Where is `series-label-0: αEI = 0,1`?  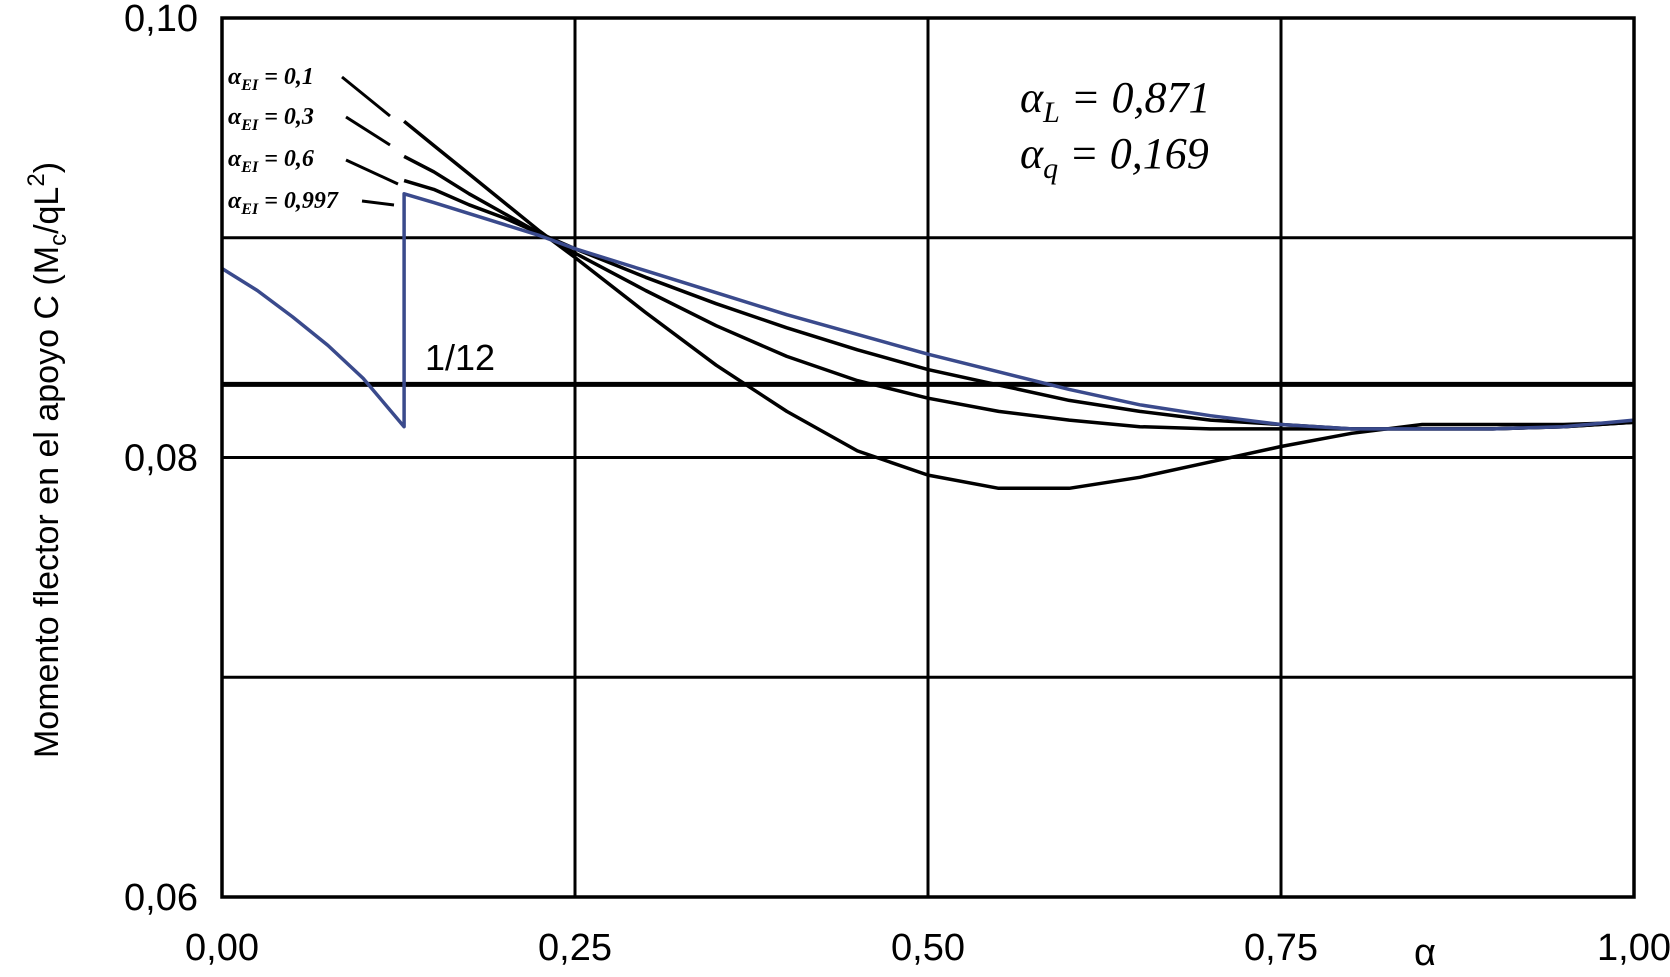 series-label-0: αEI = 0,1 is located at coordinates (271, 79).